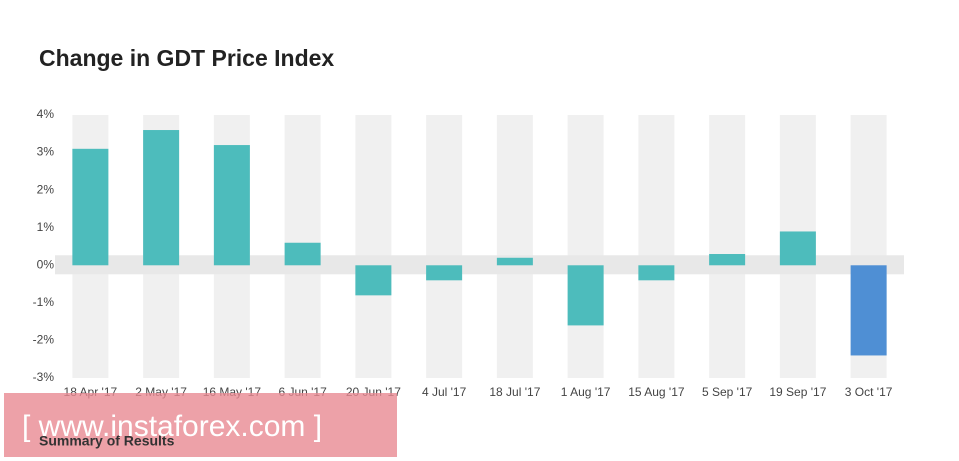 The height and width of the screenshot is (461, 959). Describe the element at coordinates (479, 265) in the screenshot. I see `zero-band` at that location.